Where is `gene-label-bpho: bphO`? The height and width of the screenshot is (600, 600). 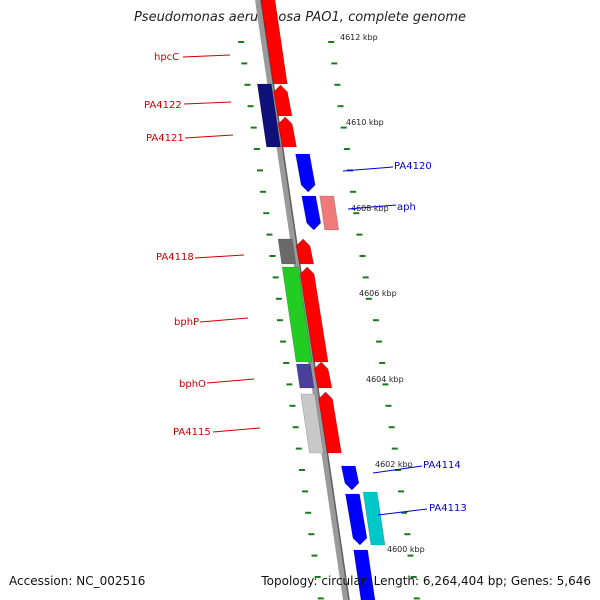 gene-label-bpho: bphO is located at coordinates (192, 384).